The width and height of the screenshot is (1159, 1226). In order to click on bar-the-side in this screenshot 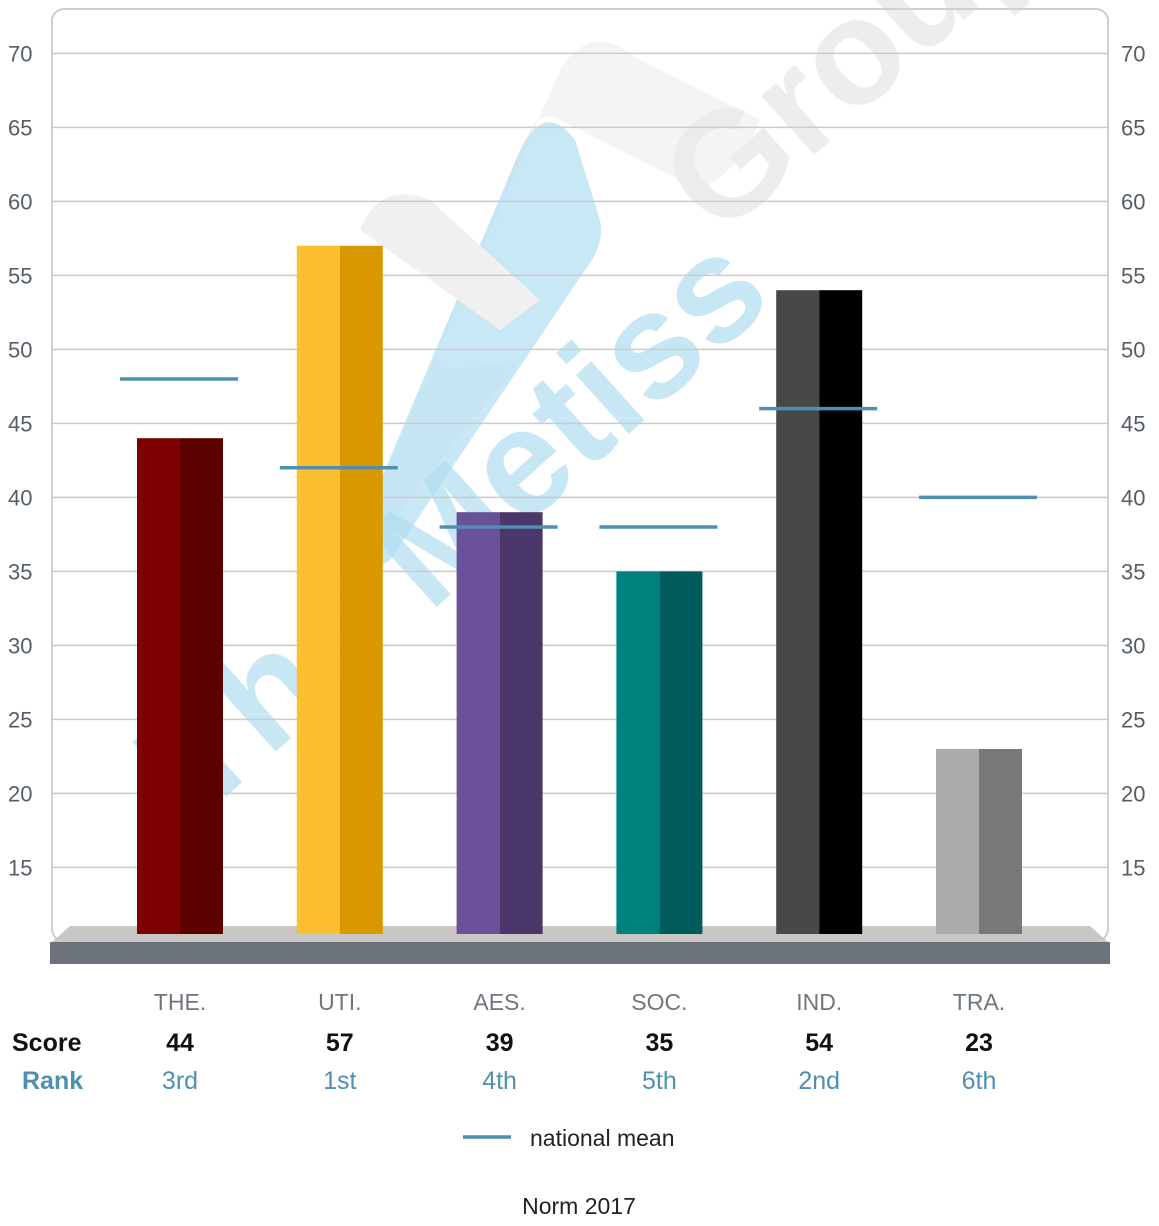, I will do `click(201, 686)`.